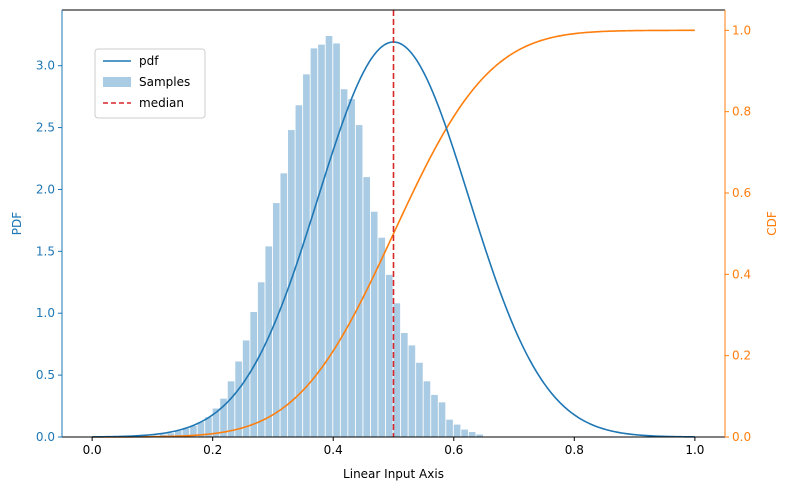 The height and width of the screenshot is (490, 790). Describe the element at coordinates (45, 251) in the screenshot. I see `left-y-tick-label: 1.5` at that location.